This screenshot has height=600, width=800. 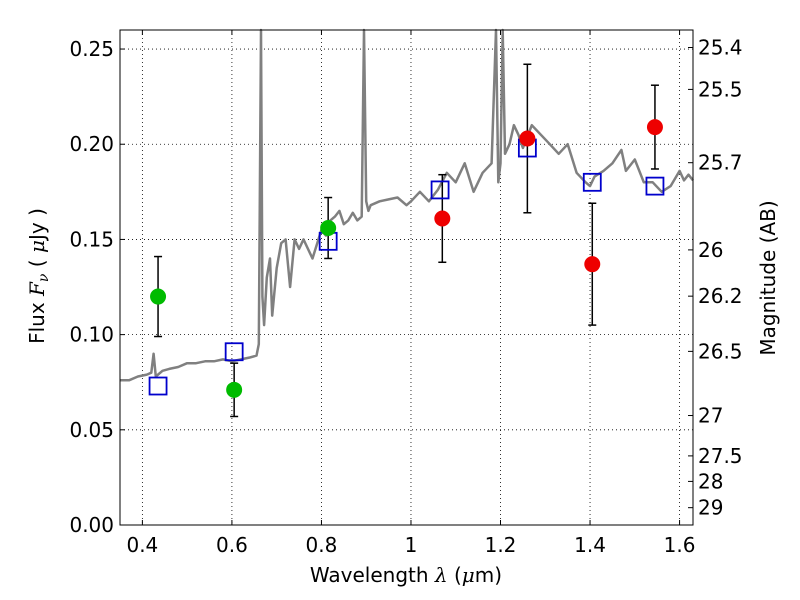 What do you see at coordinates (91, 49) in the screenshot?
I see `y-tick-label: 0.25` at bounding box center [91, 49].